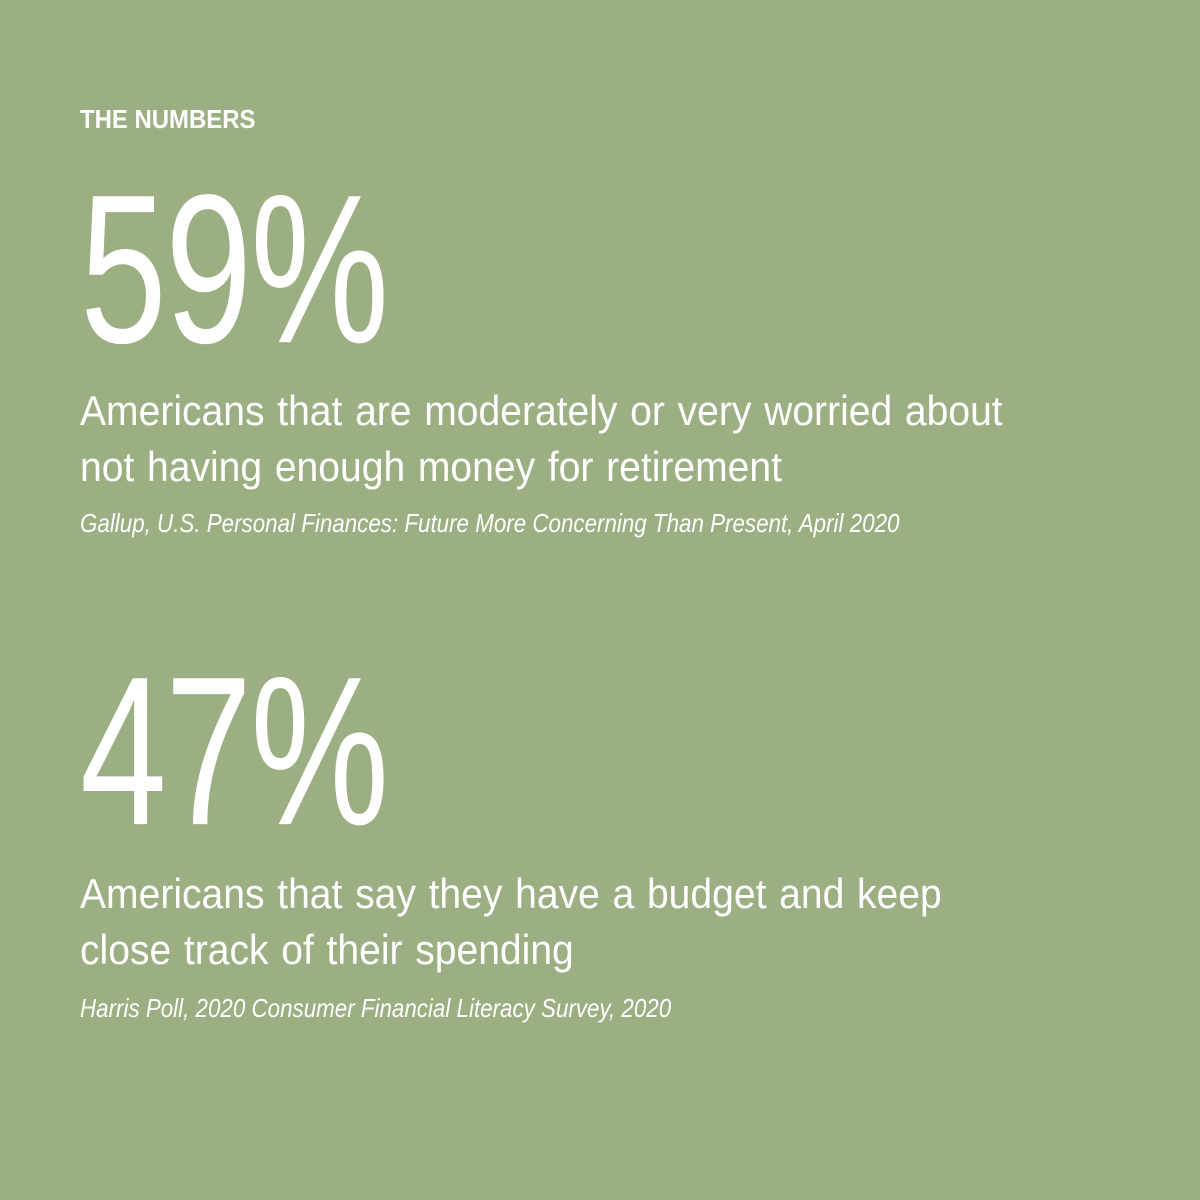  I want to click on stat-1-value: 59%, so click(234, 269).